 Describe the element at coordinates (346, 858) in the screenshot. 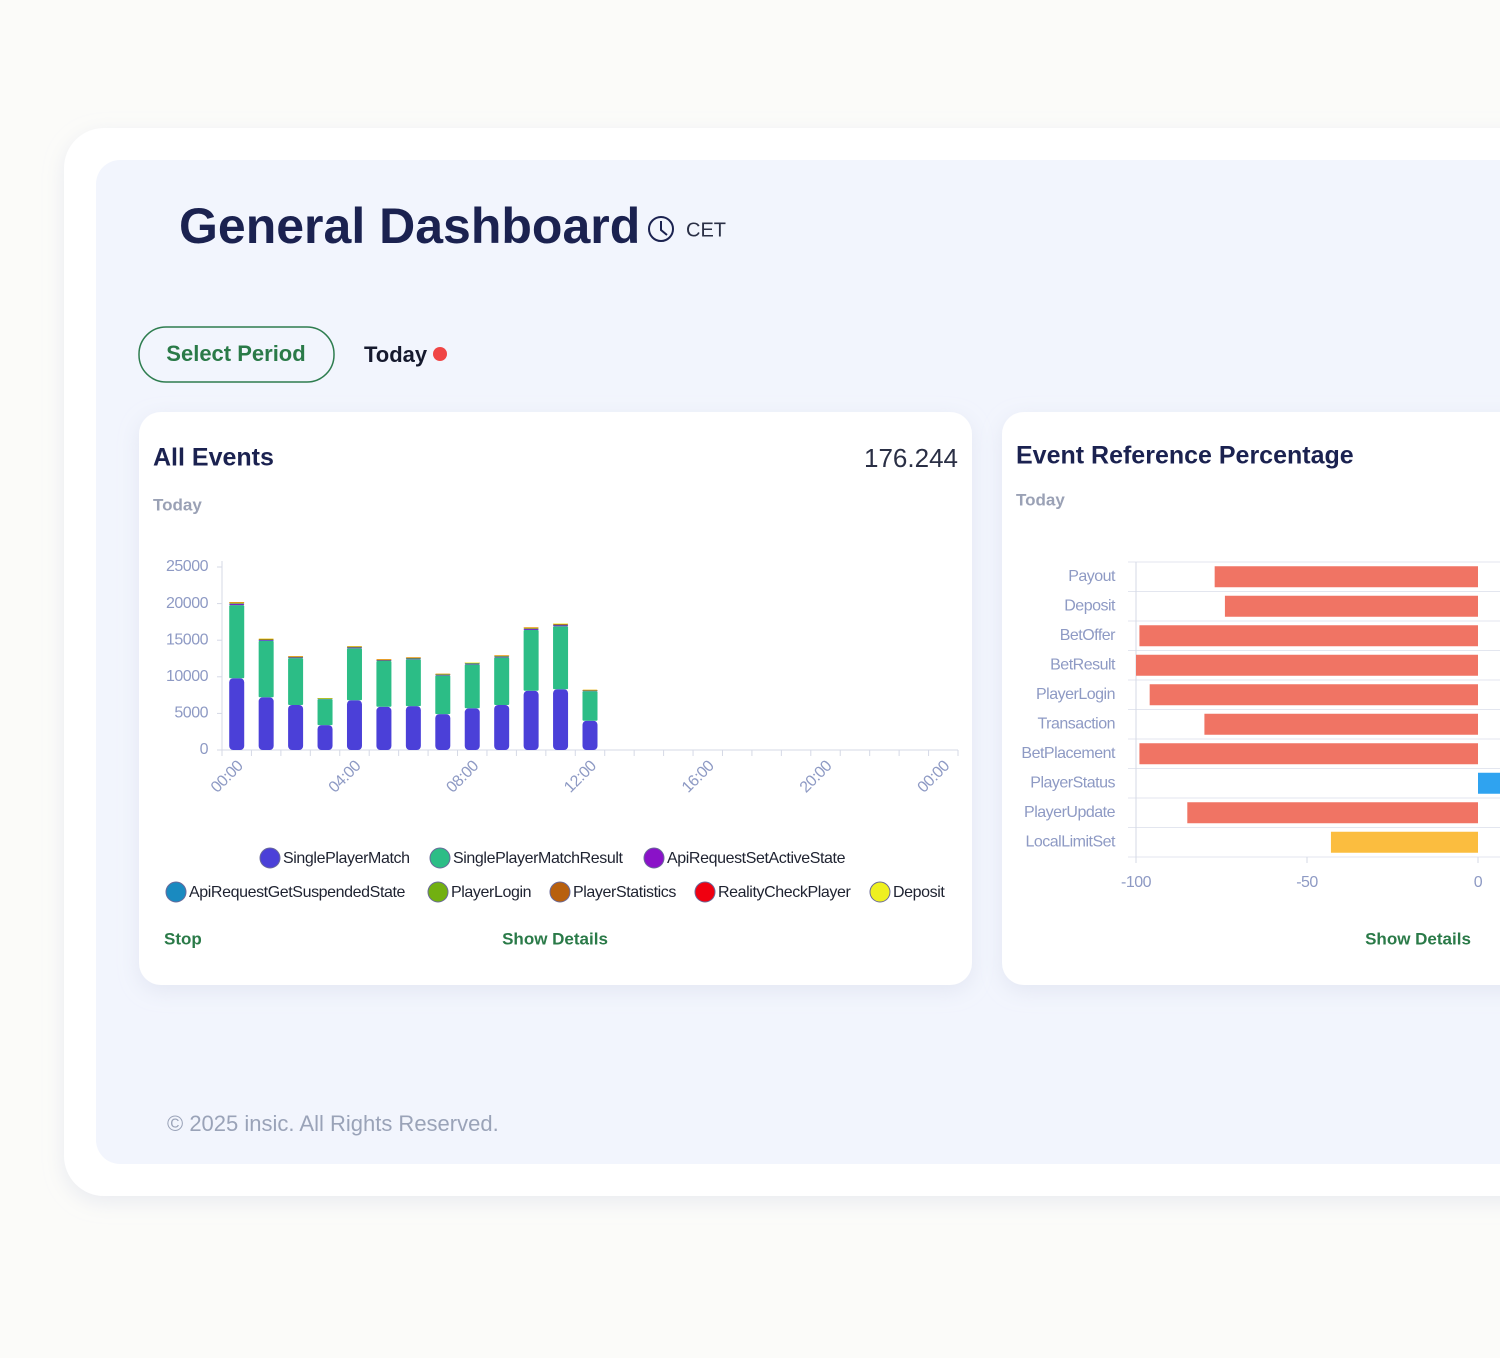

I see `legend-label: SinglePlayerMatch` at that location.